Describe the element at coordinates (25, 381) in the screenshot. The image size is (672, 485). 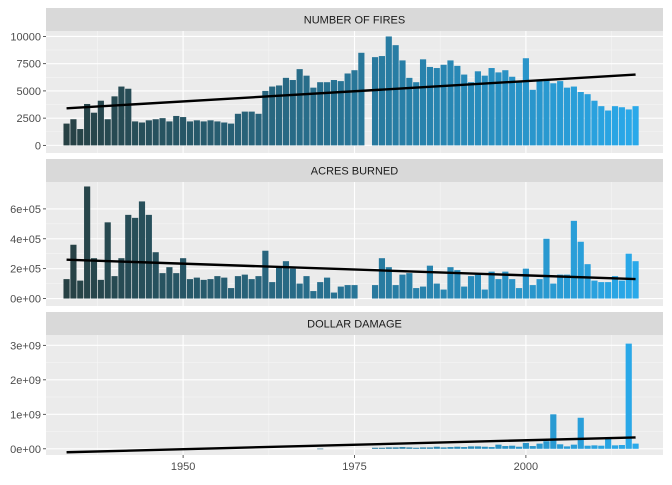
I see `y-tick-label: 2e+09` at that location.